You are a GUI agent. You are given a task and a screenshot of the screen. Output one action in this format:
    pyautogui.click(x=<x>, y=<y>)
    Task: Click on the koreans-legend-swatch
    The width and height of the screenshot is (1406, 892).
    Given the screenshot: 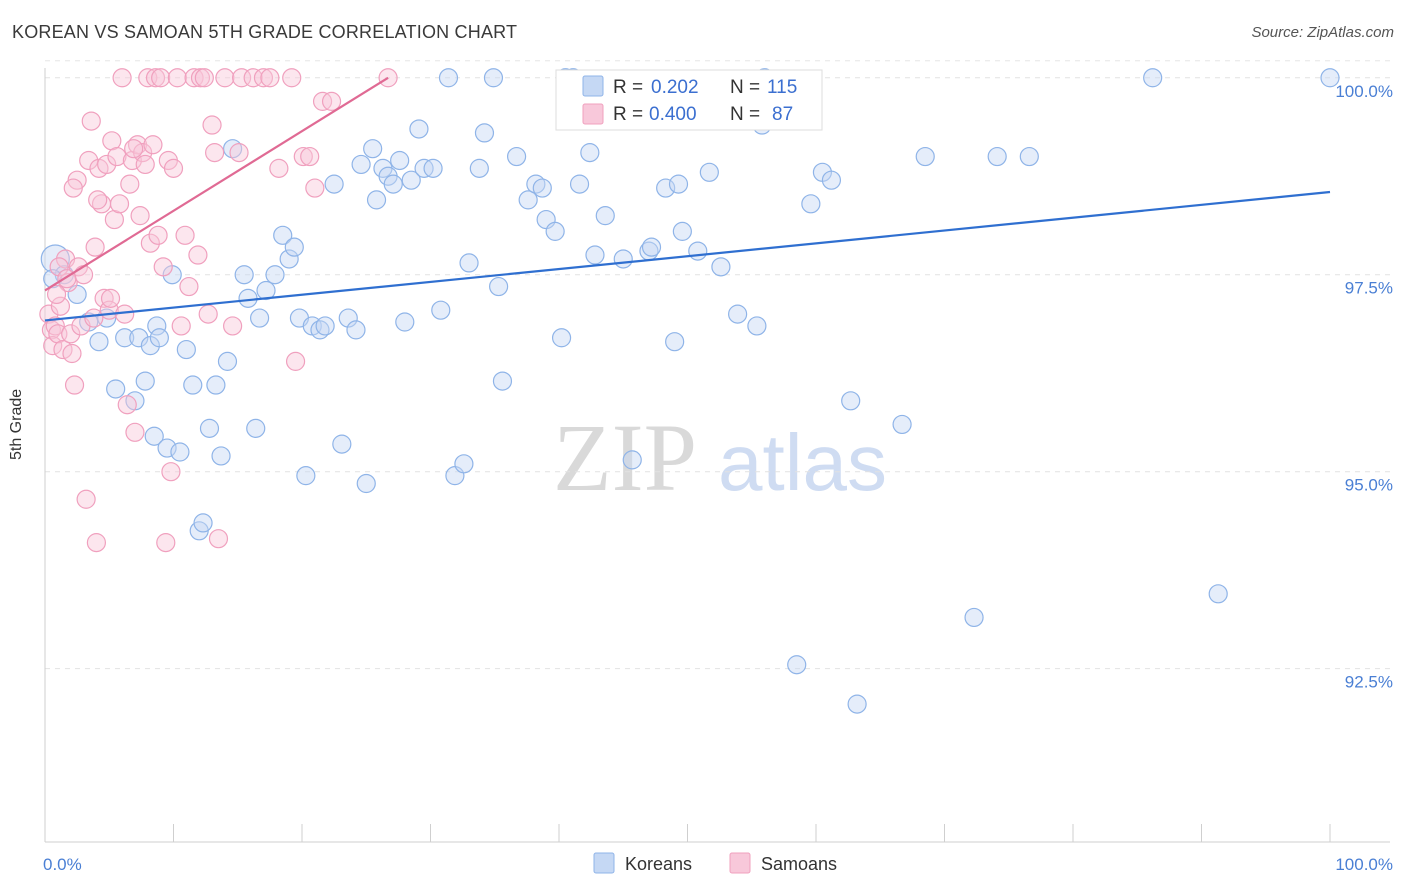 What is the action you would take?
    pyautogui.click(x=593, y=86)
    